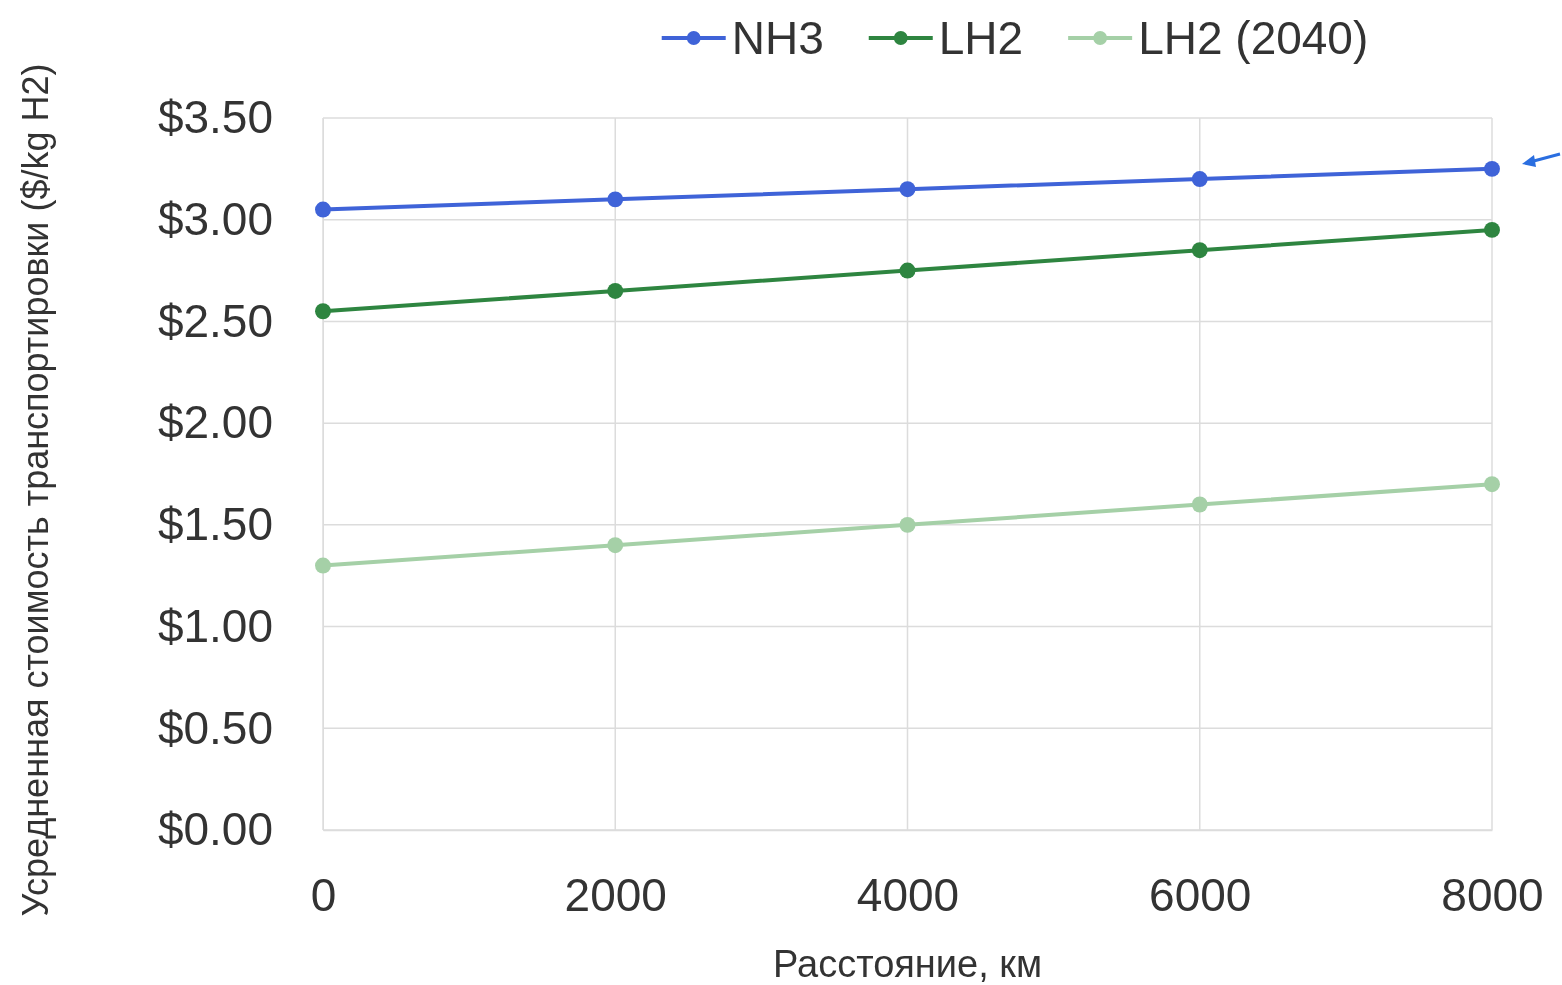 The height and width of the screenshot is (985, 1562). What do you see at coordinates (1253, 38) in the screenshot?
I see `legend-label: LH2 (2040)` at bounding box center [1253, 38].